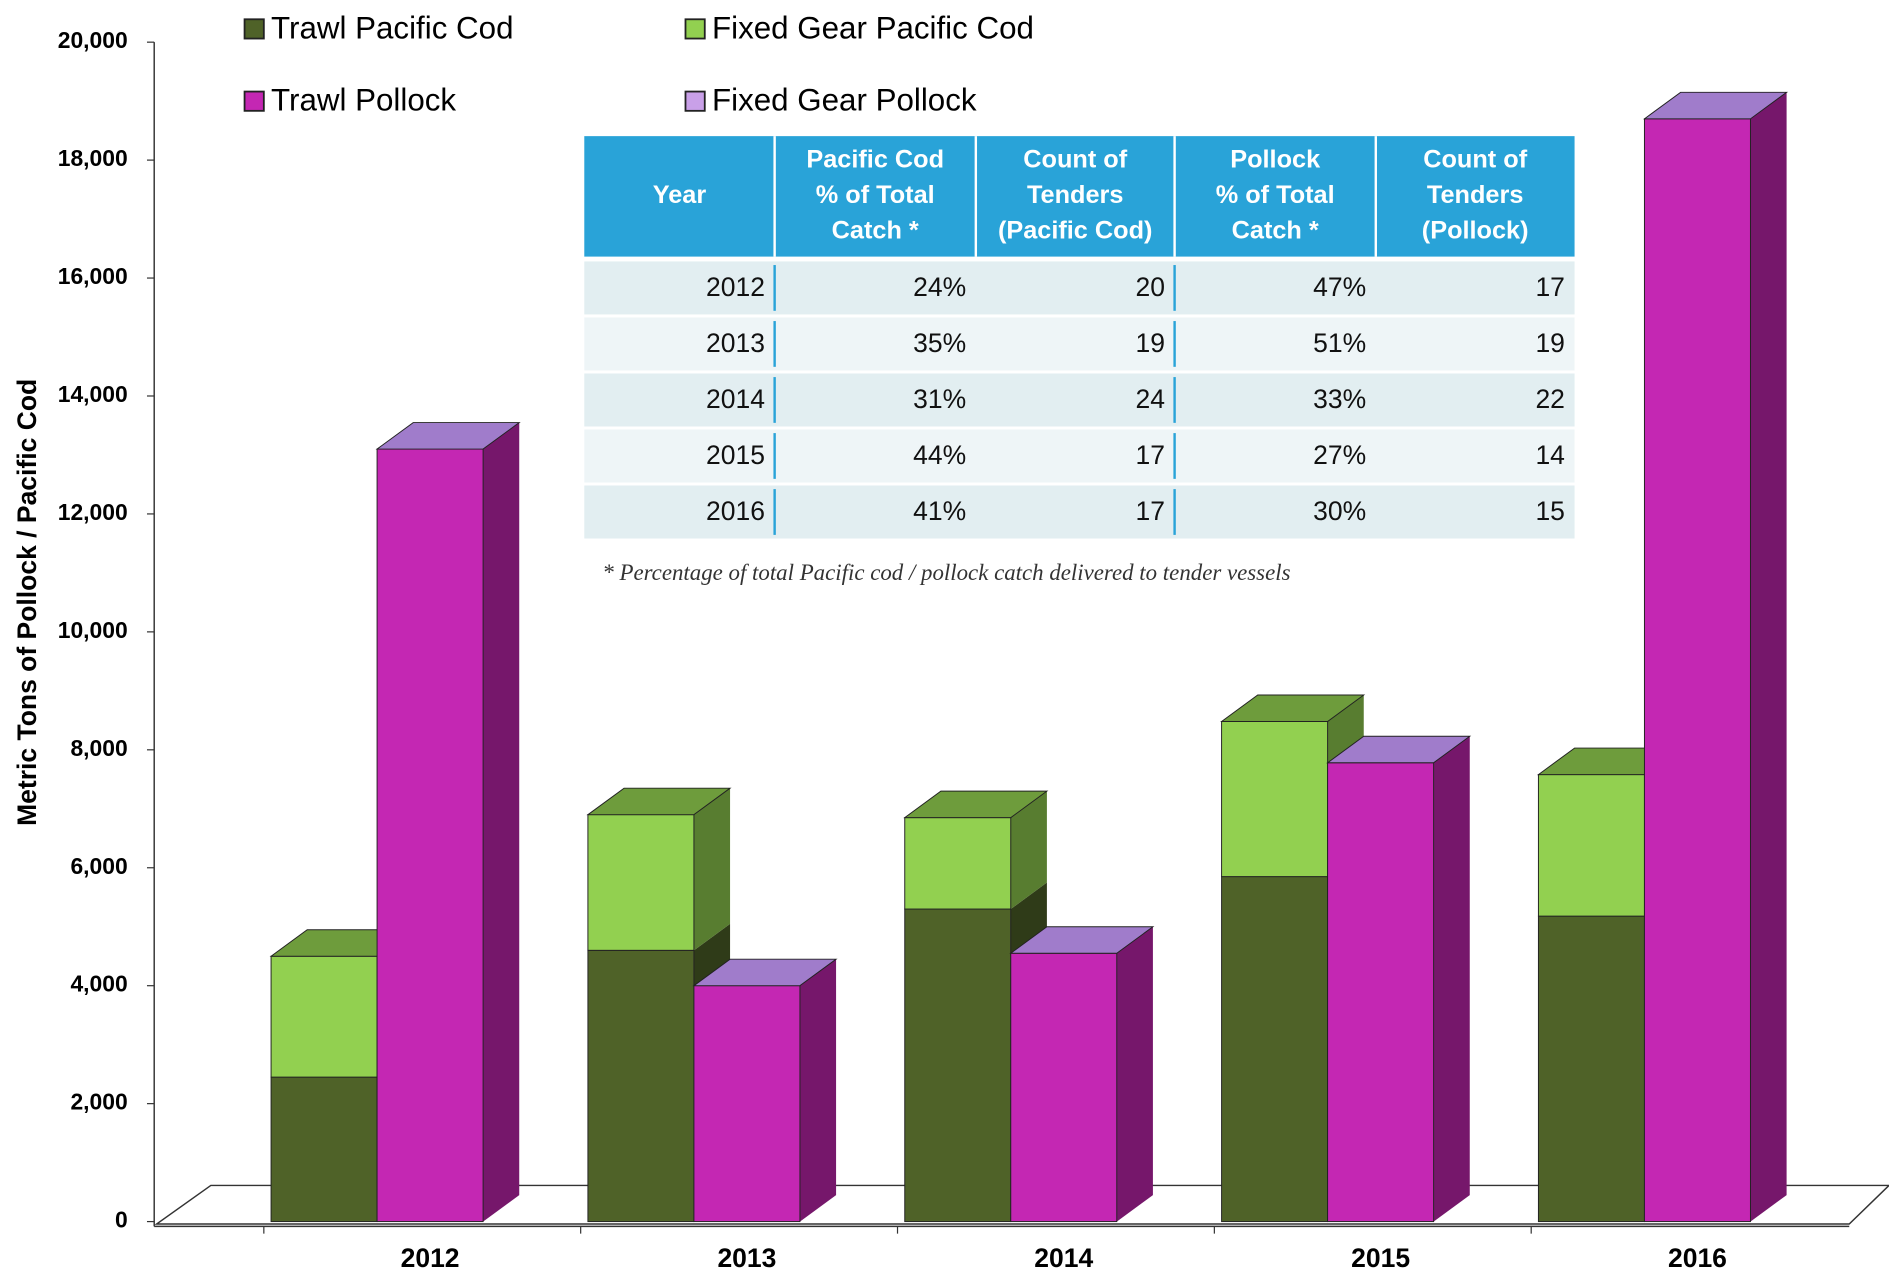 The height and width of the screenshot is (1277, 1889). Describe the element at coordinates (1339, 455) in the screenshot. I see `table-cell: 27%` at that location.